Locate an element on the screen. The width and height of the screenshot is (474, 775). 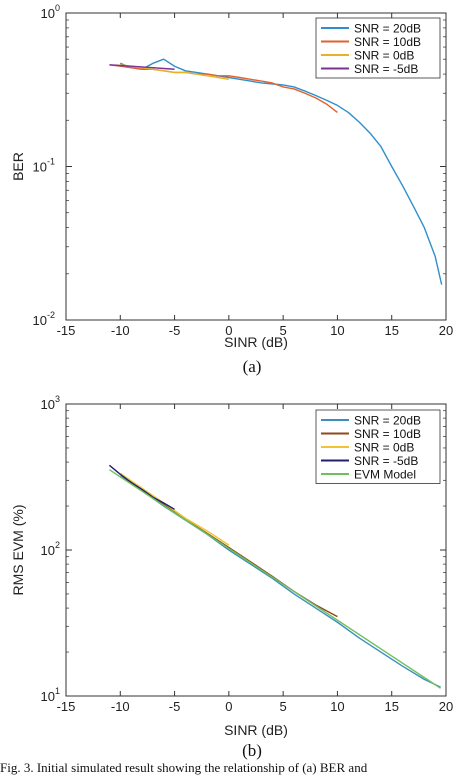
panel-sublabel: (b) is located at coordinates (252, 750).